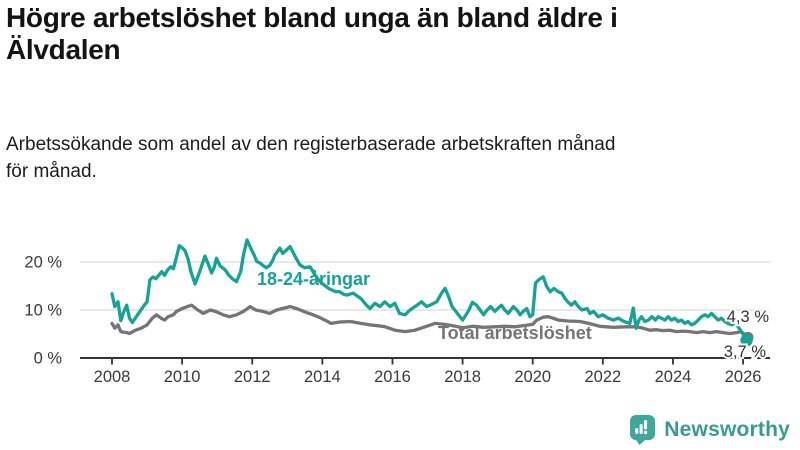 The height and width of the screenshot is (450, 800). What do you see at coordinates (392, 377) in the screenshot?
I see `x-tick-label: 2016` at bounding box center [392, 377].